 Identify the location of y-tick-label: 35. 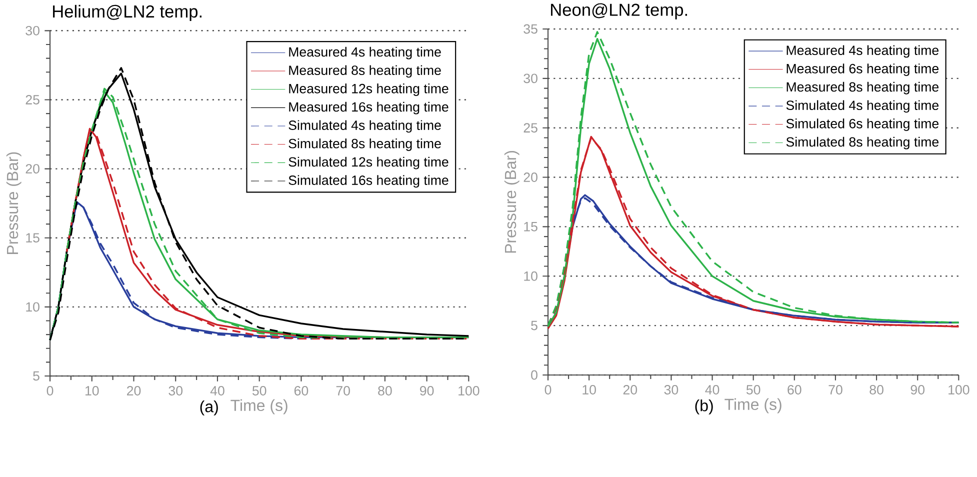
(531, 29).